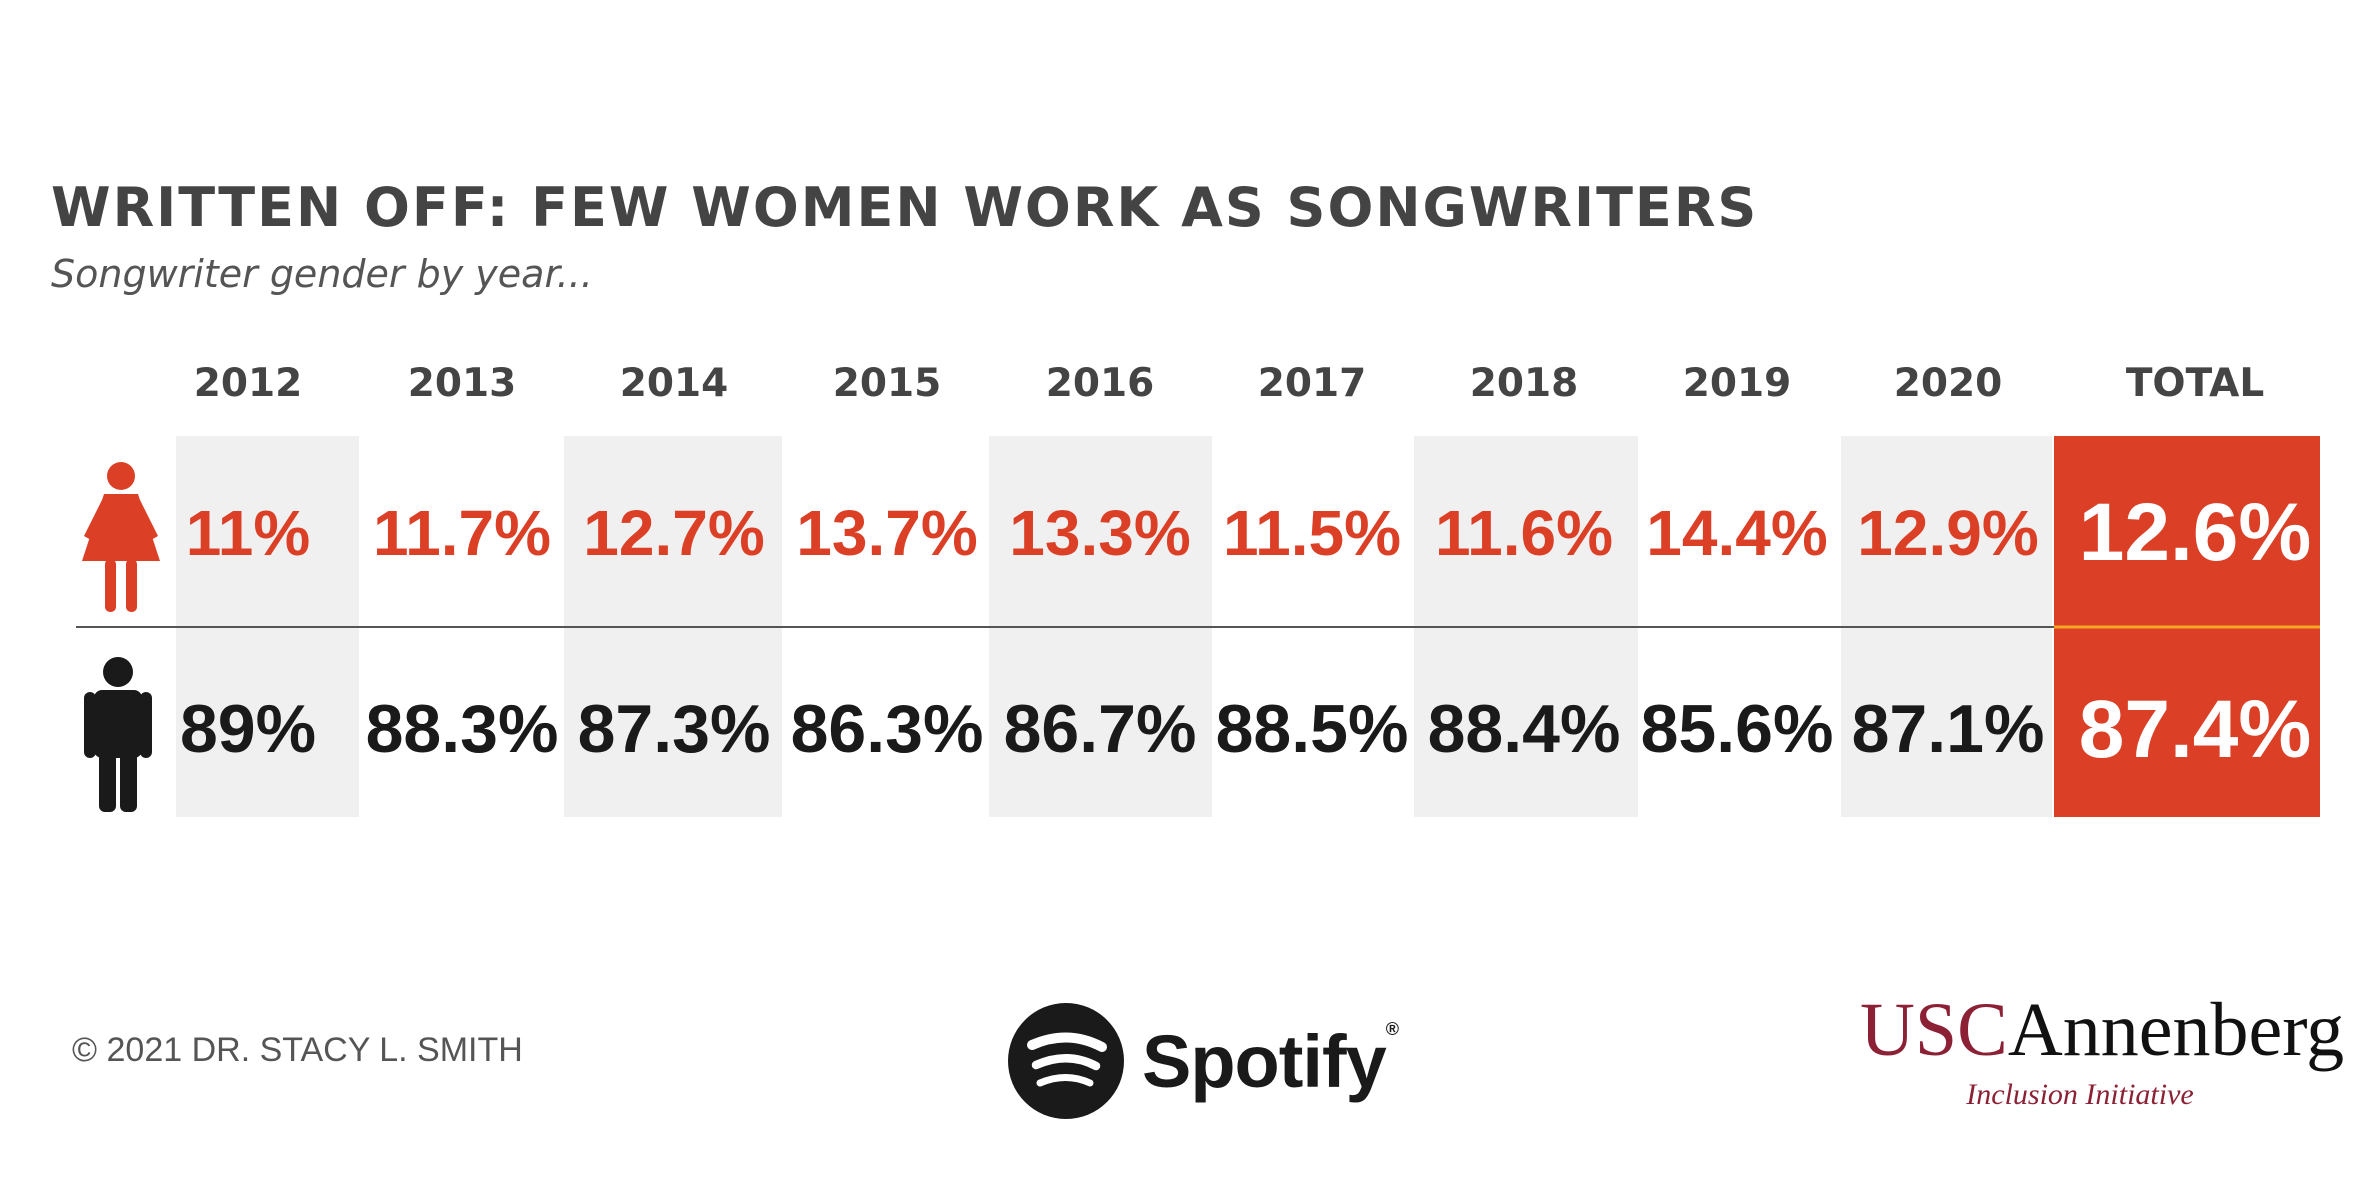 This screenshot has height=1187, width=2373. I want to click on woman-value-2019: 14.4%, so click(1736, 533).